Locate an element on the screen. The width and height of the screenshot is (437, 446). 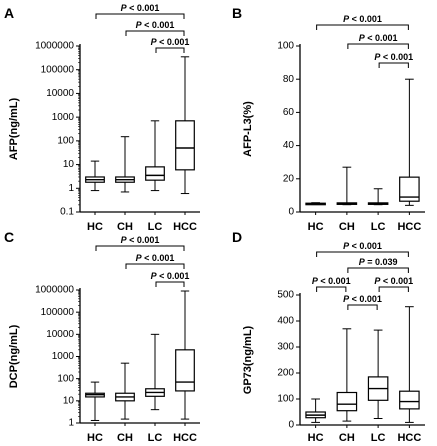
y-tick-label: 400 is located at coordinates (285, 321).